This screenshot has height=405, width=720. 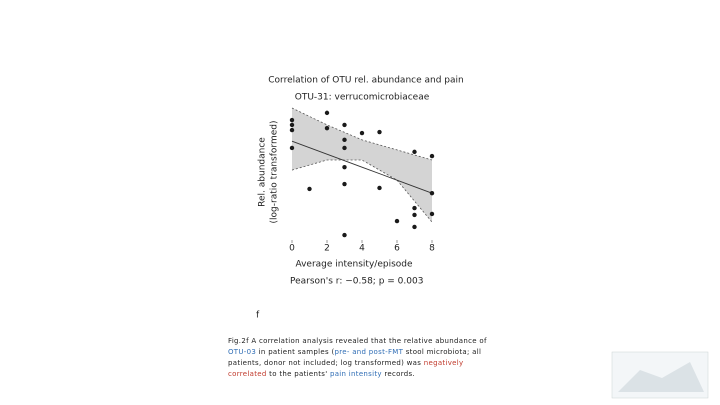 I want to click on x-tick-label: 0, so click(x=292, y=249).